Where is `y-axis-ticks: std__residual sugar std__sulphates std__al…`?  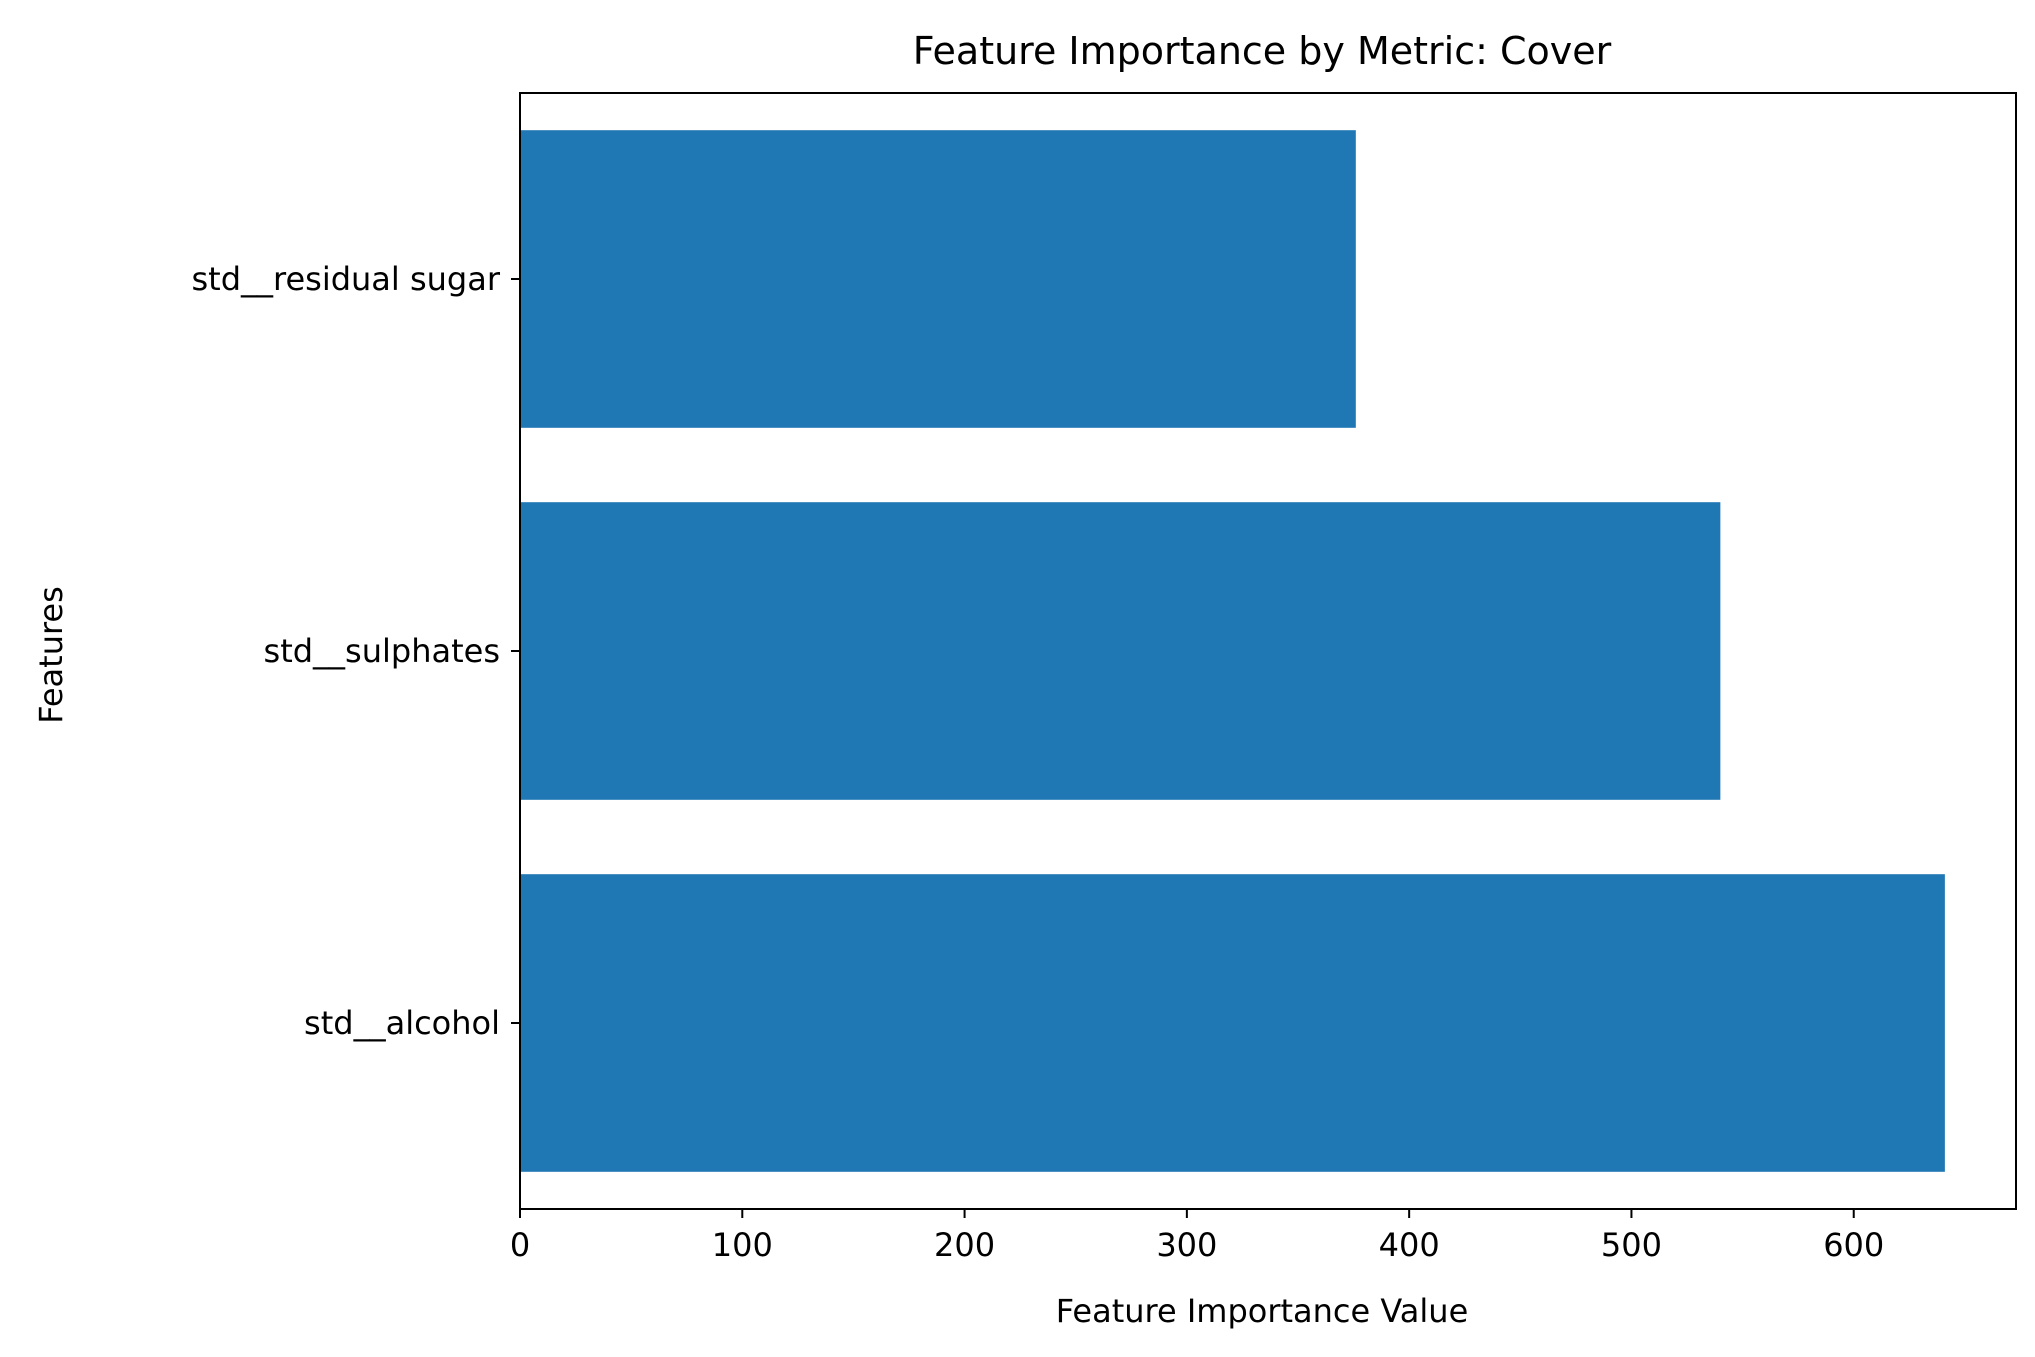
y-axis-ticks: std__residual sugar std__sulphates std__al… is located at coordinates (355, 651).